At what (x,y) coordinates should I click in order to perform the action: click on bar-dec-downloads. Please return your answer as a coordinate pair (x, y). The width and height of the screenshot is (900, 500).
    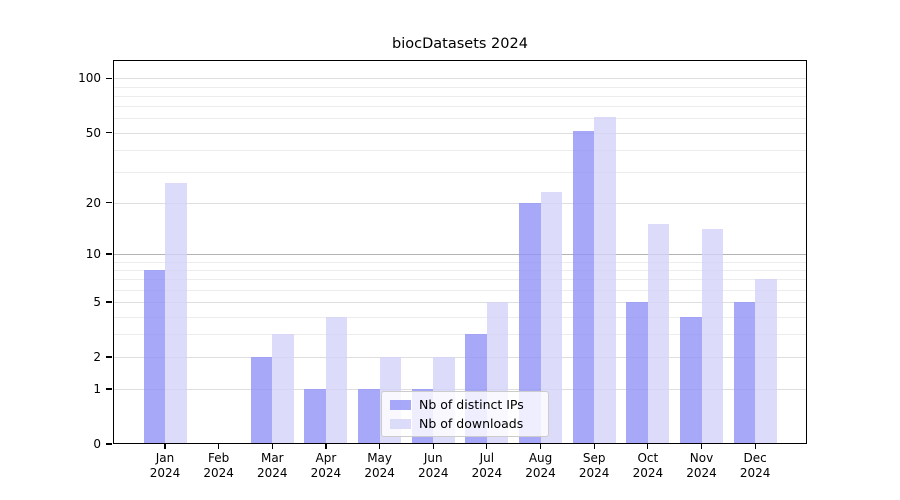
    Looking at the image, I should click on (766, 361).